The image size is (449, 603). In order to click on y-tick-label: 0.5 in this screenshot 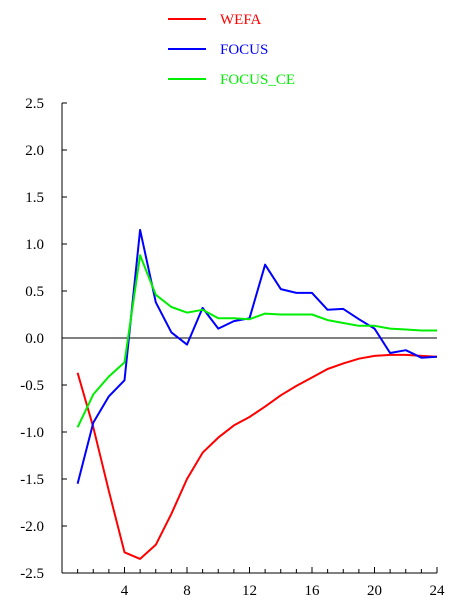, I will do `click(34, 292)`.